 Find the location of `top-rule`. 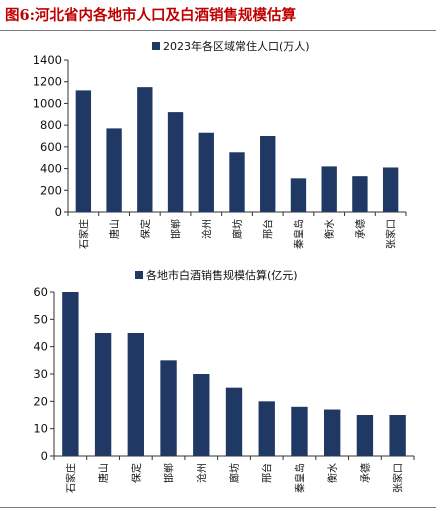

top-rule is located at coordinates (218, 30).